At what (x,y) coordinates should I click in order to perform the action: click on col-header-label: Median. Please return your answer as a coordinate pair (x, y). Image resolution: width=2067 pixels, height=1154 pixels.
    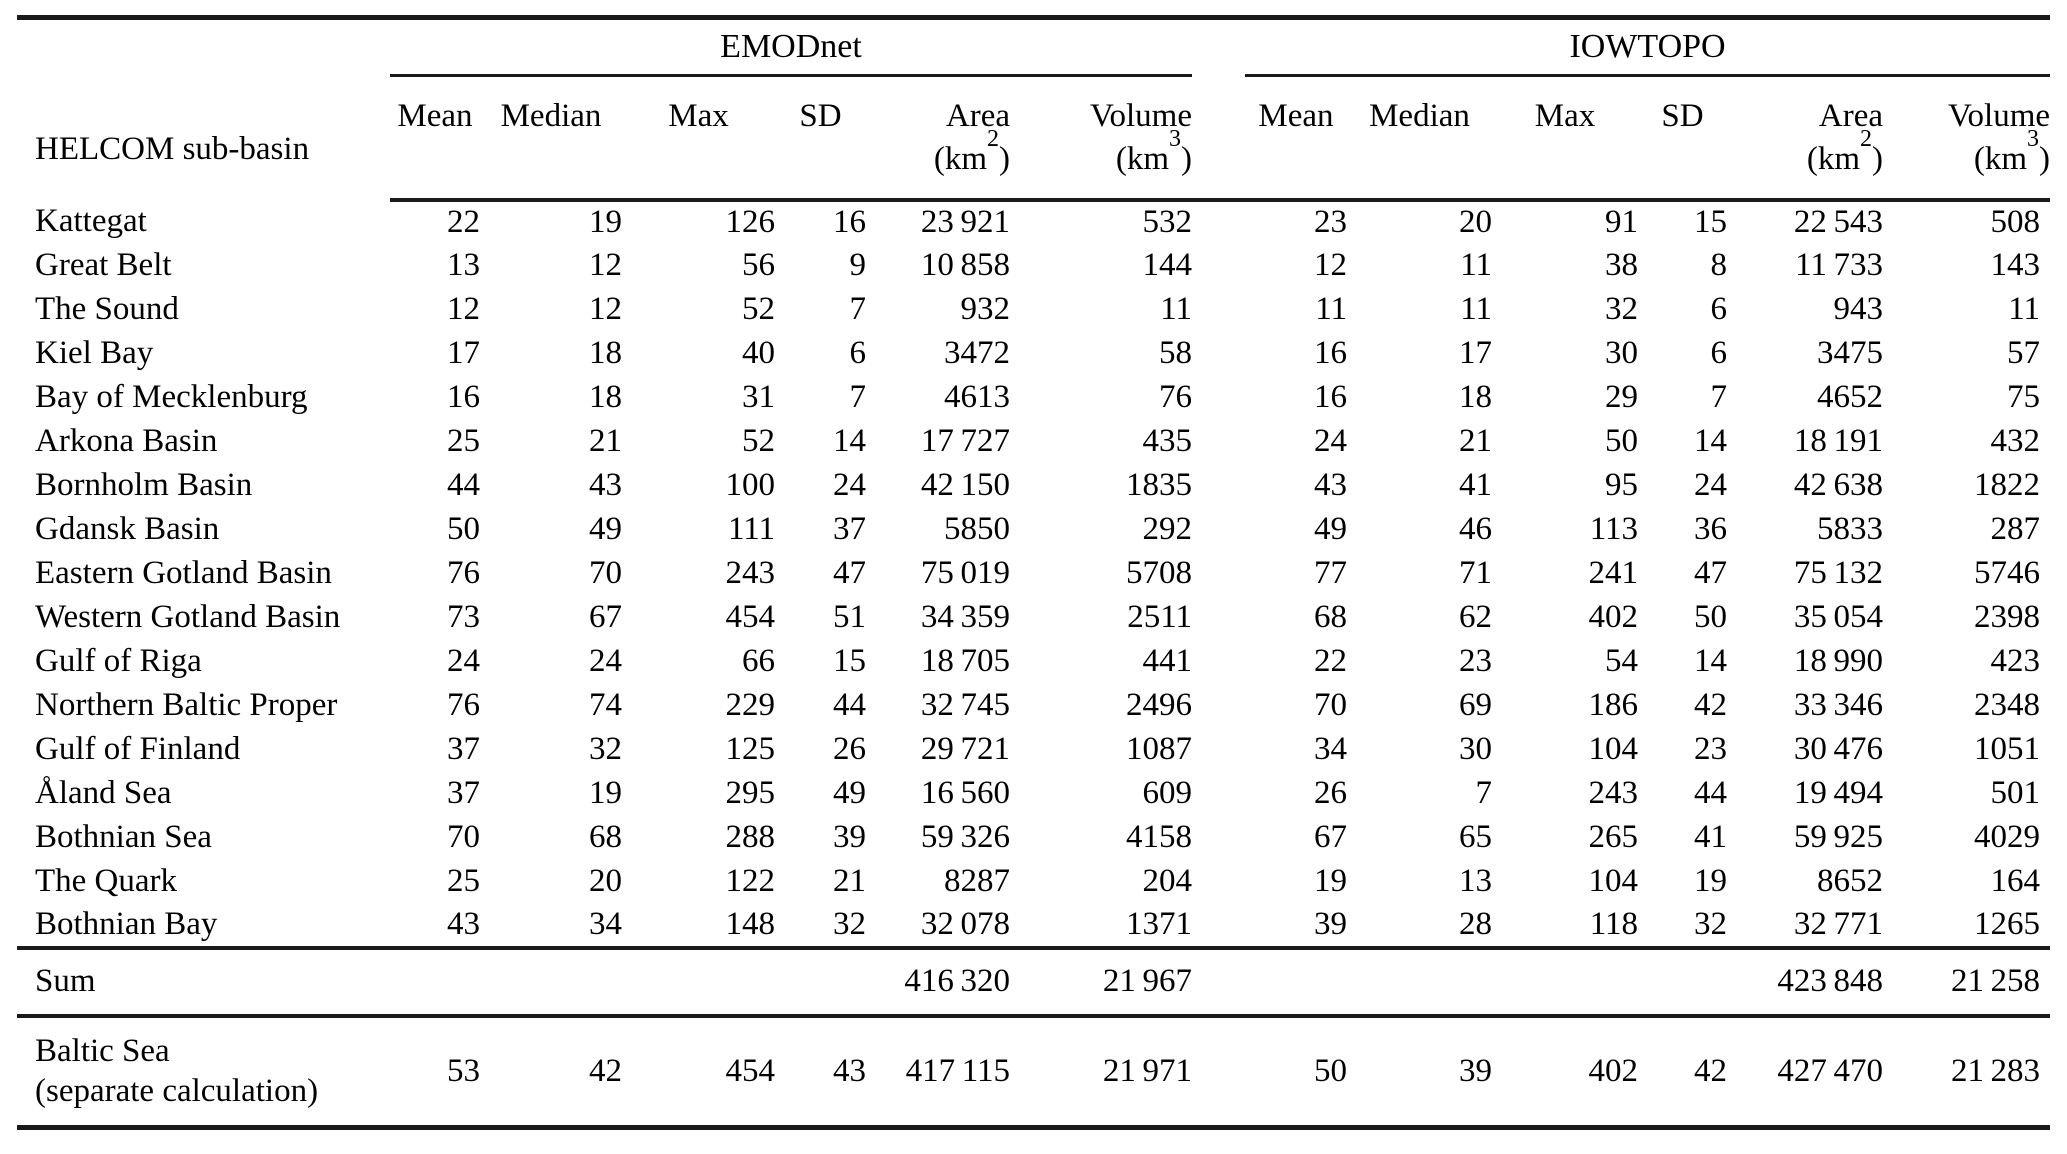
    Looking at the image, I should click on (1419, 116).